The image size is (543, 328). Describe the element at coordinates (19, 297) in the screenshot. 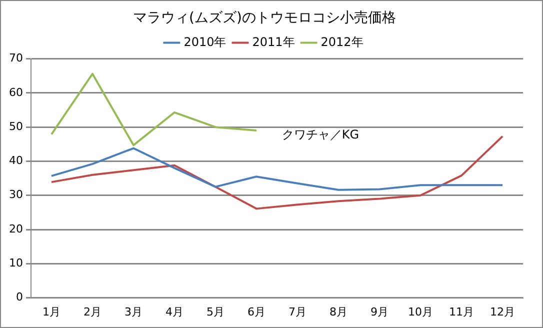

I see `y-tick-label: 0` at that location.